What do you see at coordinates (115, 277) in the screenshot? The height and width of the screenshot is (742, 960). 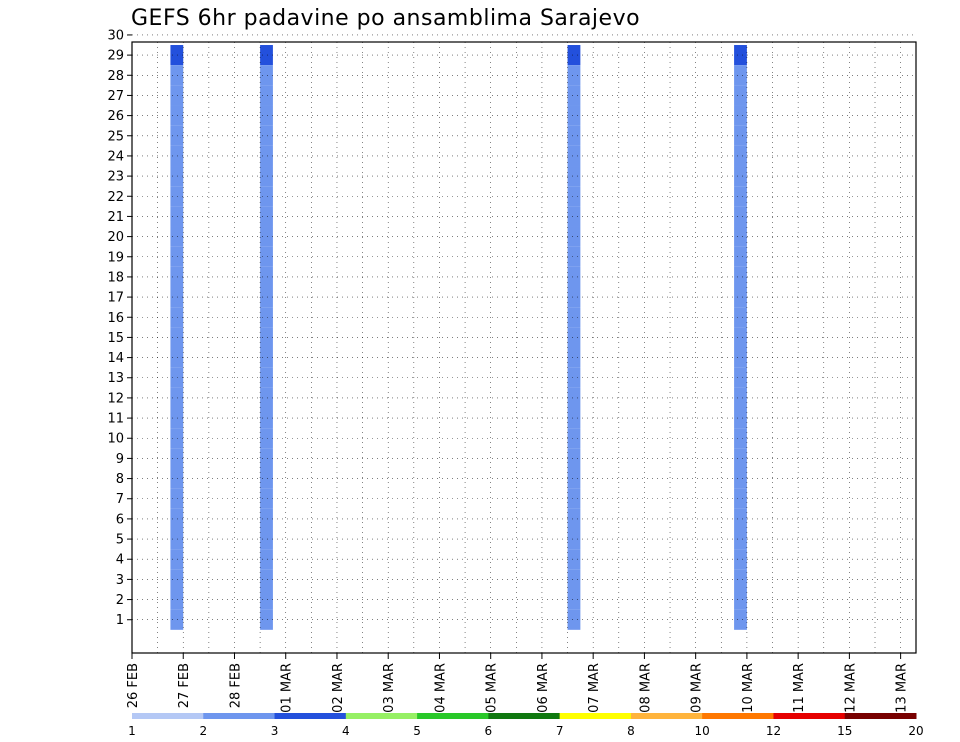 I see `y-tick-label: 18` at bounding box center [115, 277].